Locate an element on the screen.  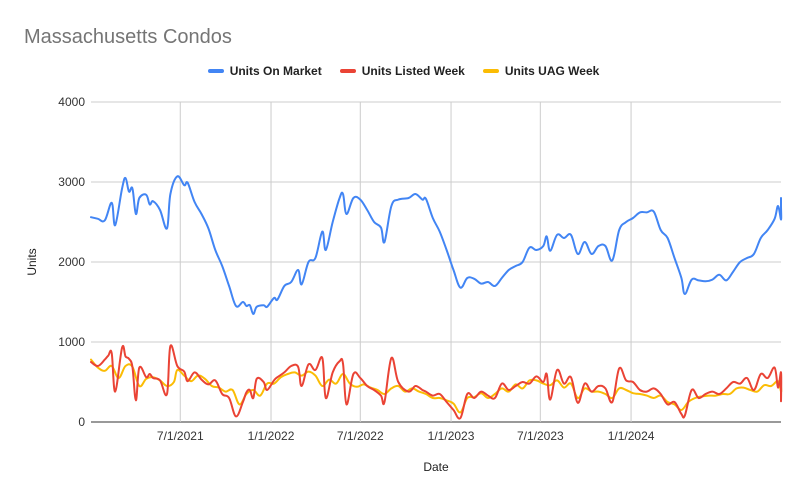
y-axis-title: Units is located at coordinates (32, 261).